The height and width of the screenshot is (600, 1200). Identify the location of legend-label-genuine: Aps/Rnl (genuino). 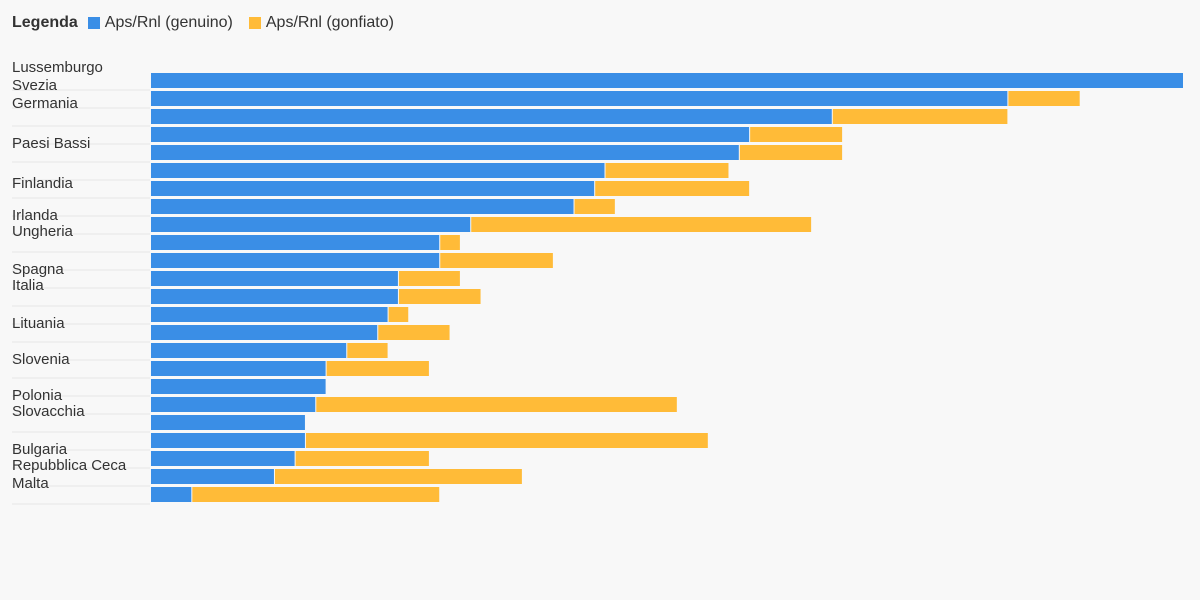
(168, 22).